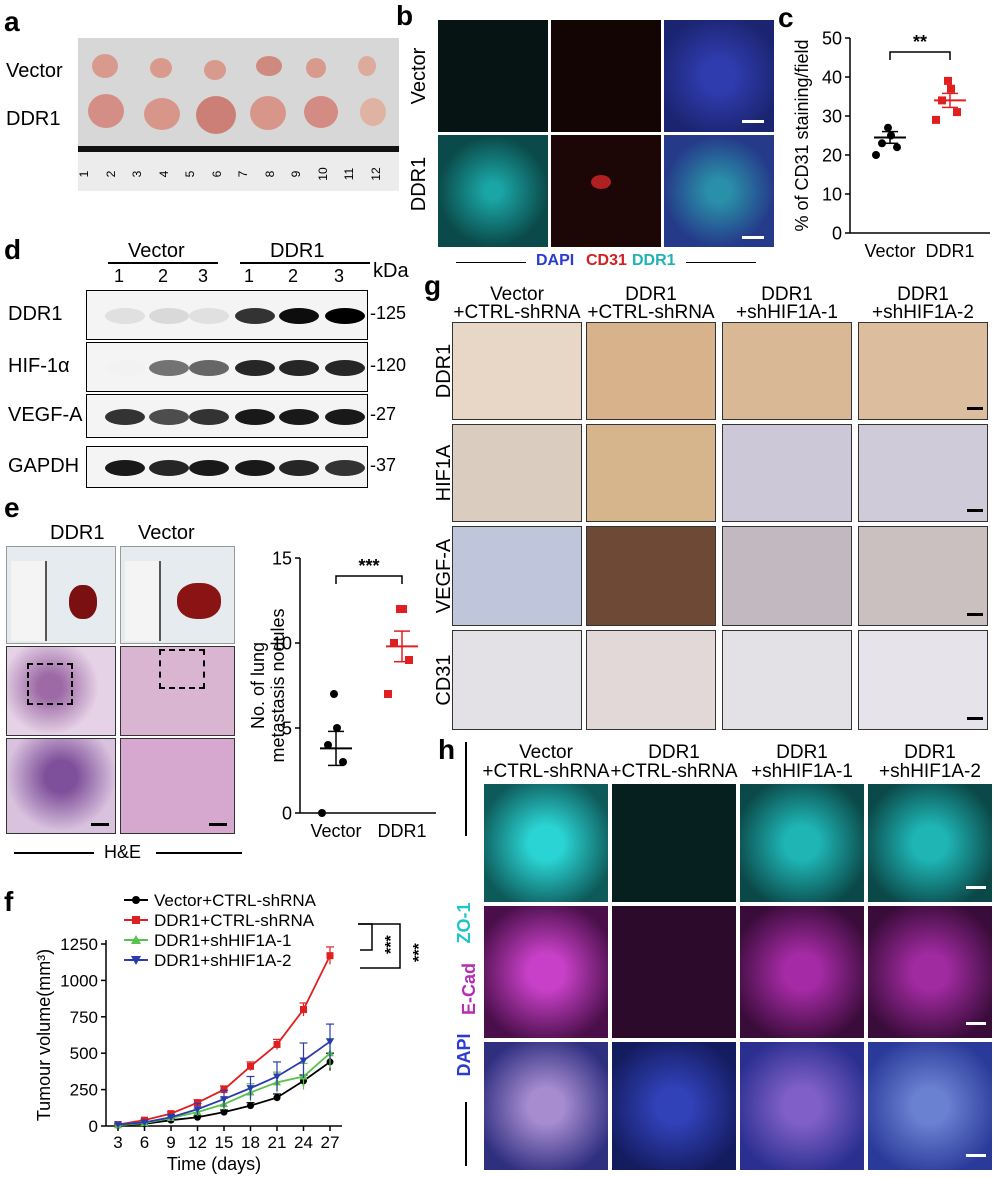 The height and width of the screenshot is (1177, 1003). Describe the element at coordinates (375, 174) in the screenshot. I see `ruler-number: 12` at that location.